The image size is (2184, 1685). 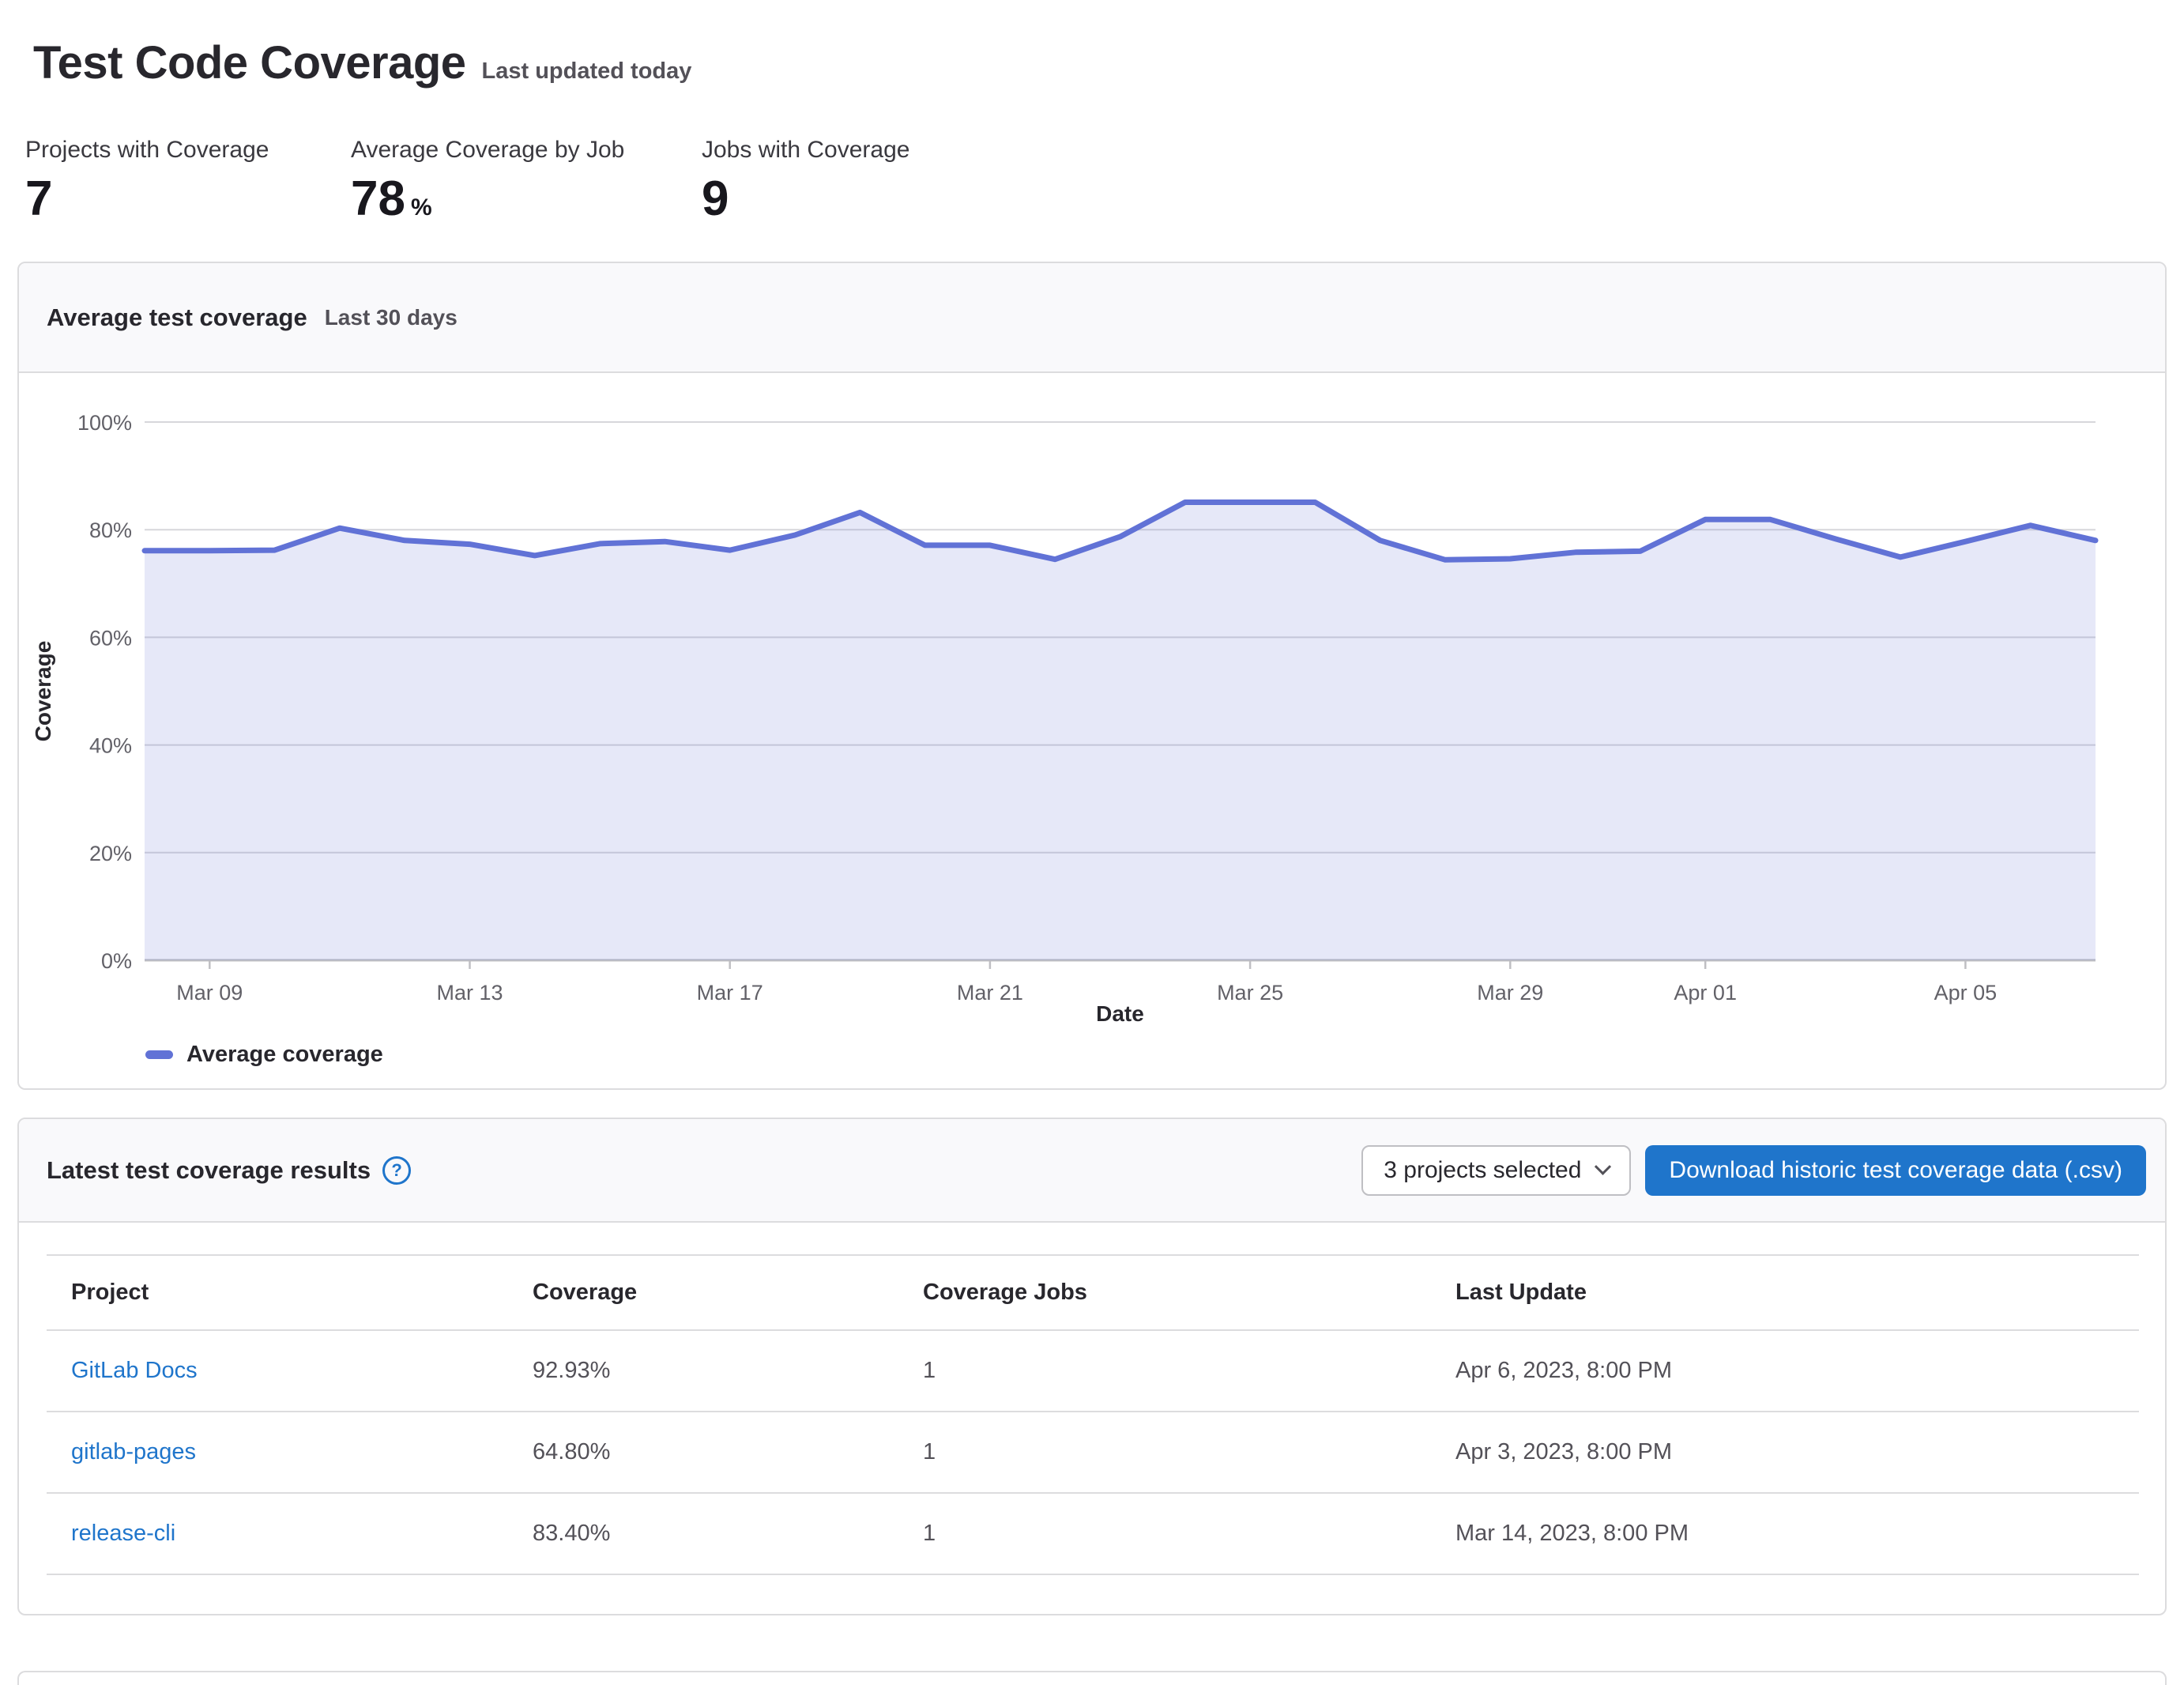 What do you see at coordinates (1966, 993) in the screenshot?
I see `x-tick-label: Apr 05` at bounding box center [1966, 993].